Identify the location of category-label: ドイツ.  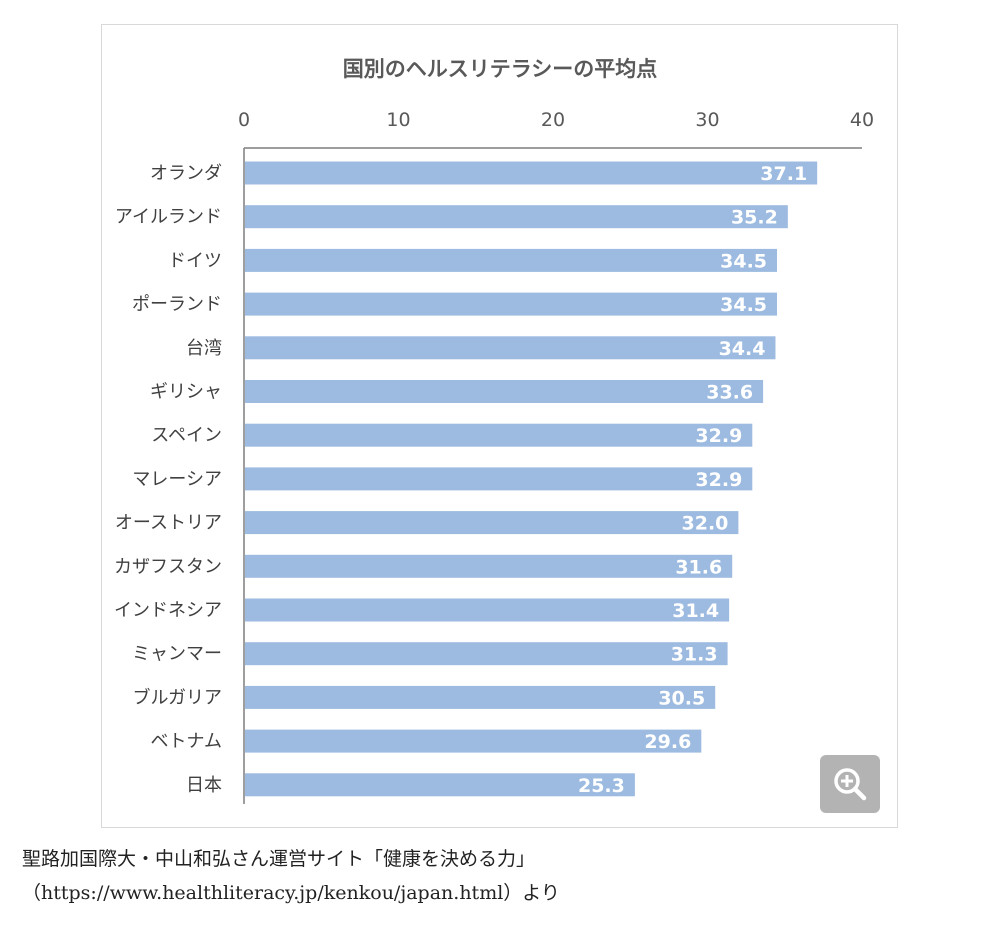
(195, 260).